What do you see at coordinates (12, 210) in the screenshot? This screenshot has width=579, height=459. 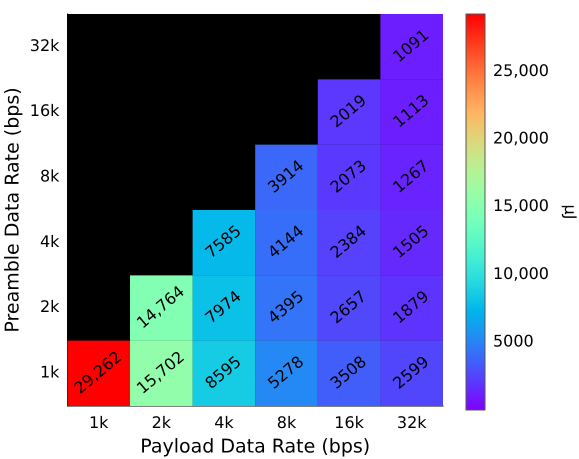 I see `y-axis-title: Preamble Data Rate (bps)` at bounding box center [12, 210].